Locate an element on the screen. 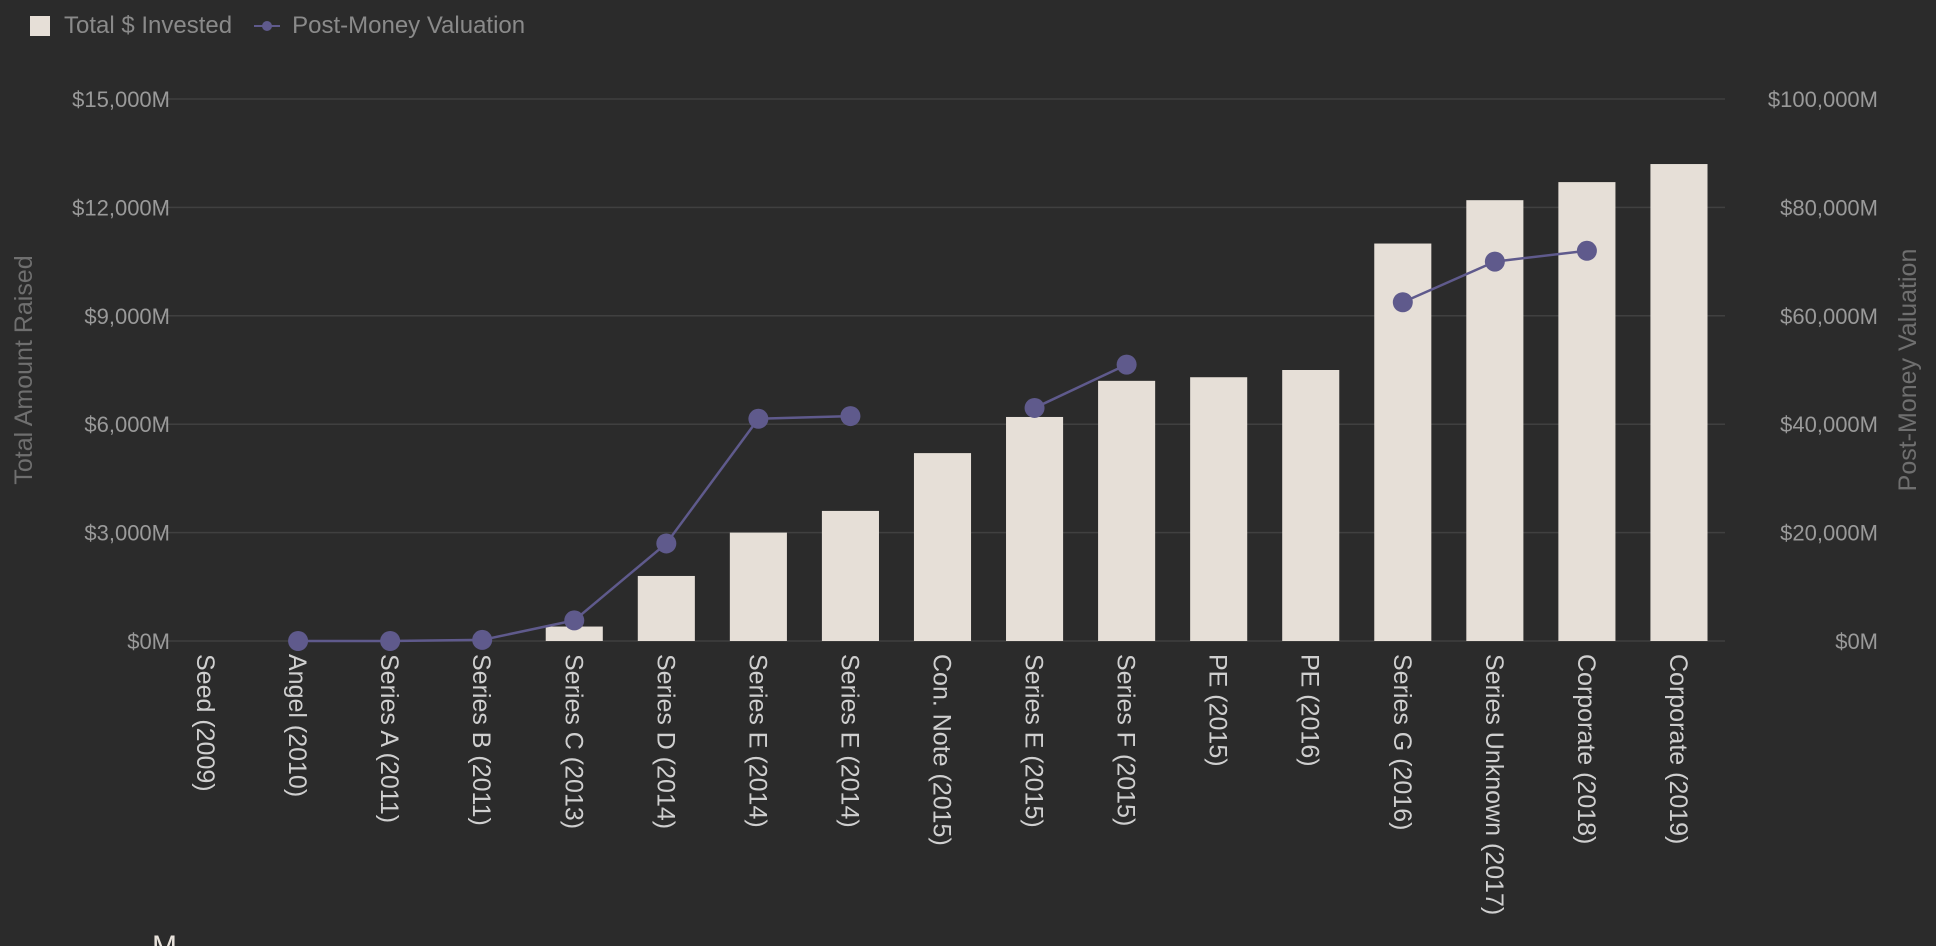  x-tick-label: Series C (2013) is located at coordinates (573, 741).